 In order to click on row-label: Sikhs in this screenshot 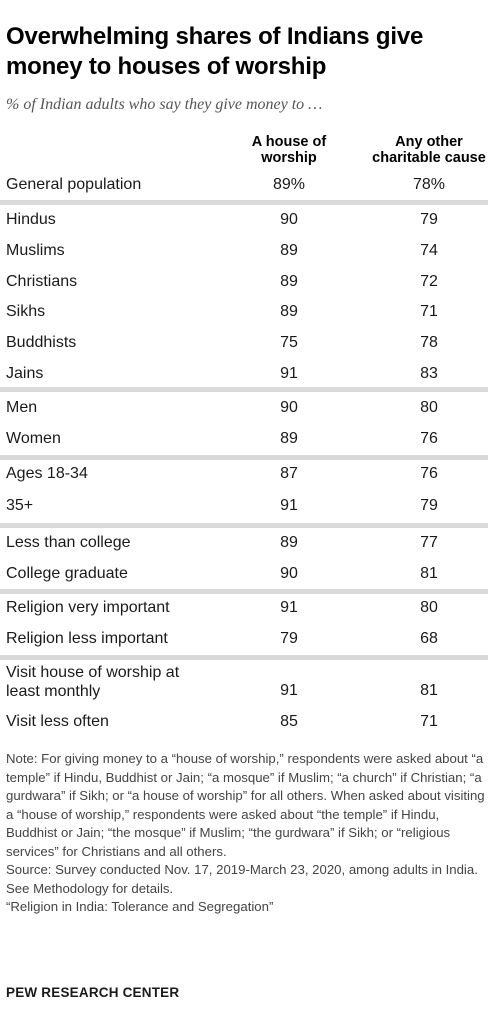, I will do `click(26, 311)`.